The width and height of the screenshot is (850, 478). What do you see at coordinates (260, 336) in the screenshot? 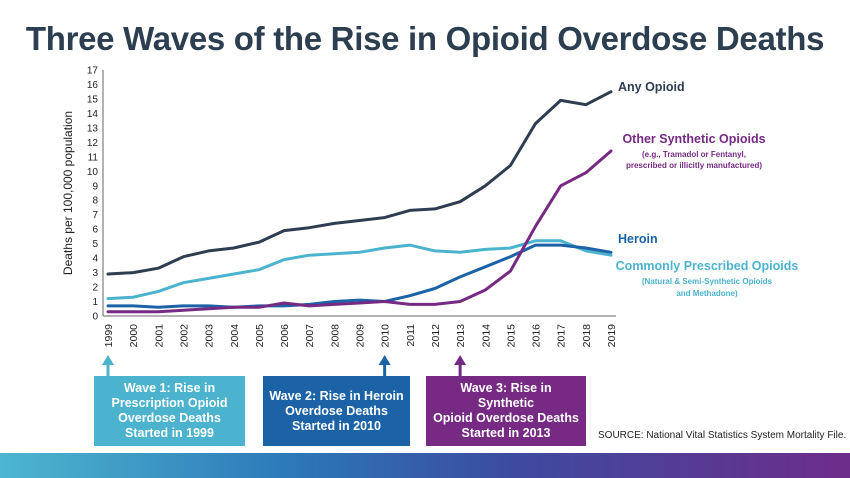
I see `x-tick-label: 2005` at bounding box center [260, 336].